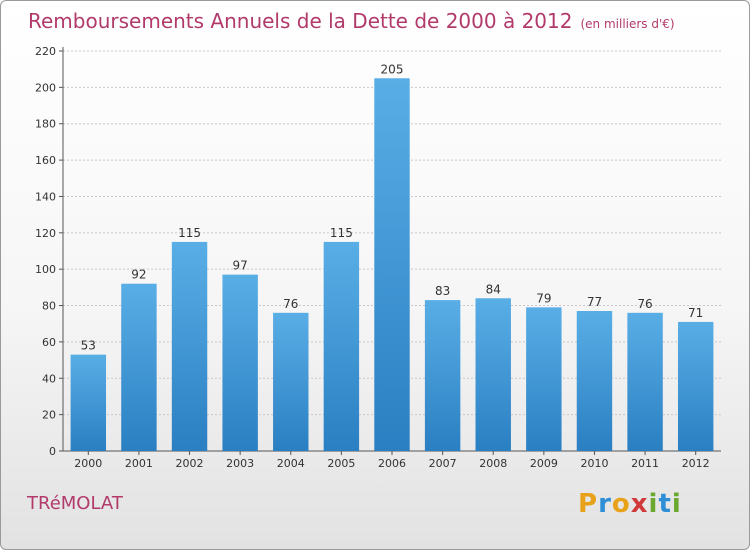 Image resolution: width=750 pixels, height=550 pixels. What do you see at coordinates (138, 275) in the screenshot?
I see `value-label: 92` at bounding box center [138, 275].